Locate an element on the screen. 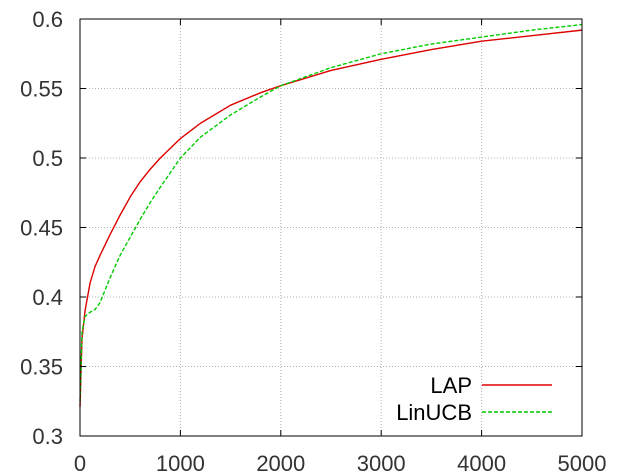  x-tick-label: 5000 is located at coordinates (582, 463).